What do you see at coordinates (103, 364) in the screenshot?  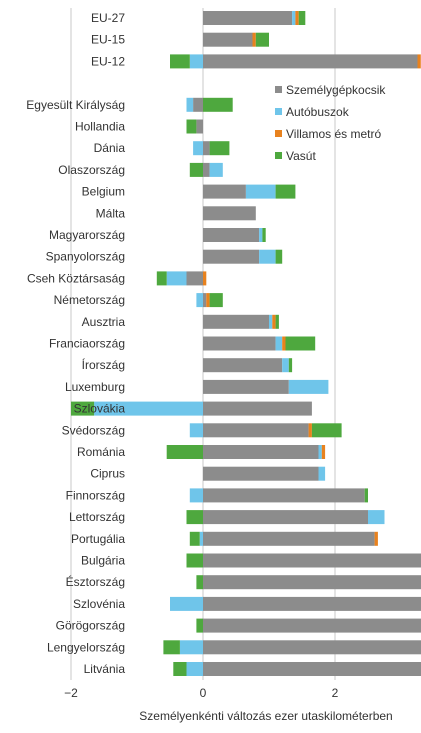 I see `category-label: Írország` at bounding box center [103, 364].